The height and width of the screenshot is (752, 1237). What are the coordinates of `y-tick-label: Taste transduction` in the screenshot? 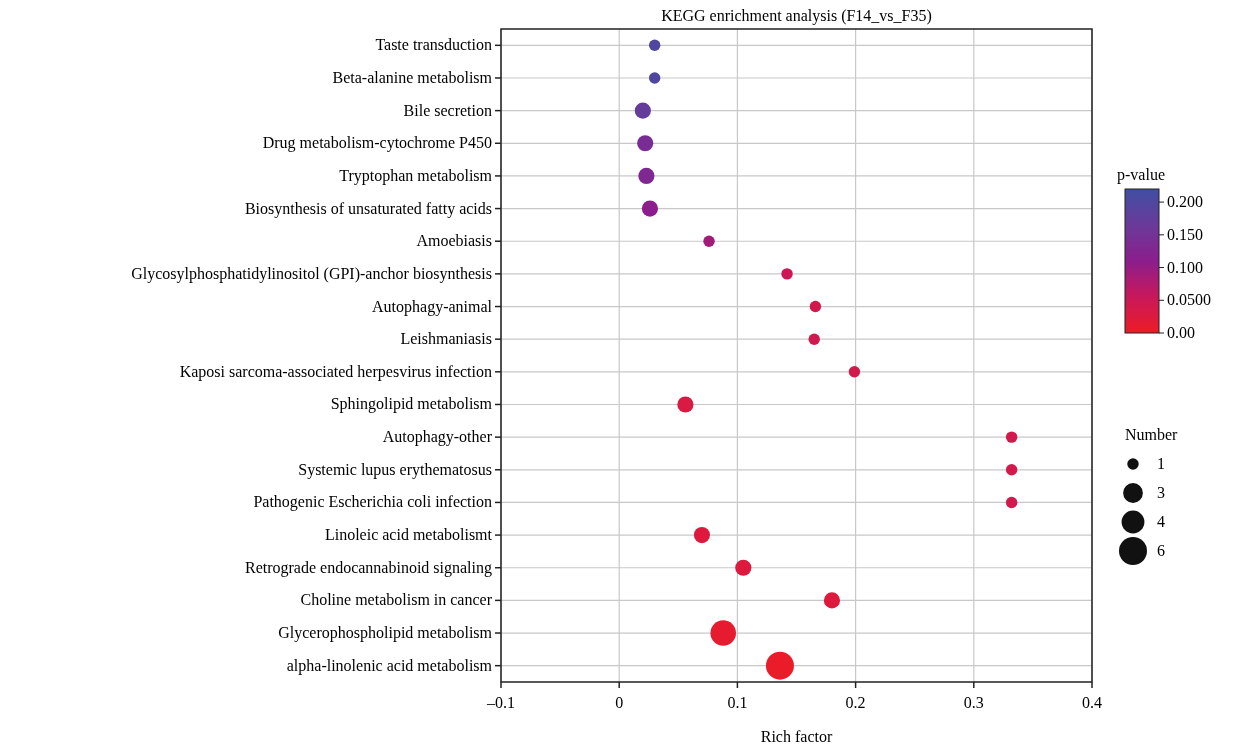 It's located at (433, 45).